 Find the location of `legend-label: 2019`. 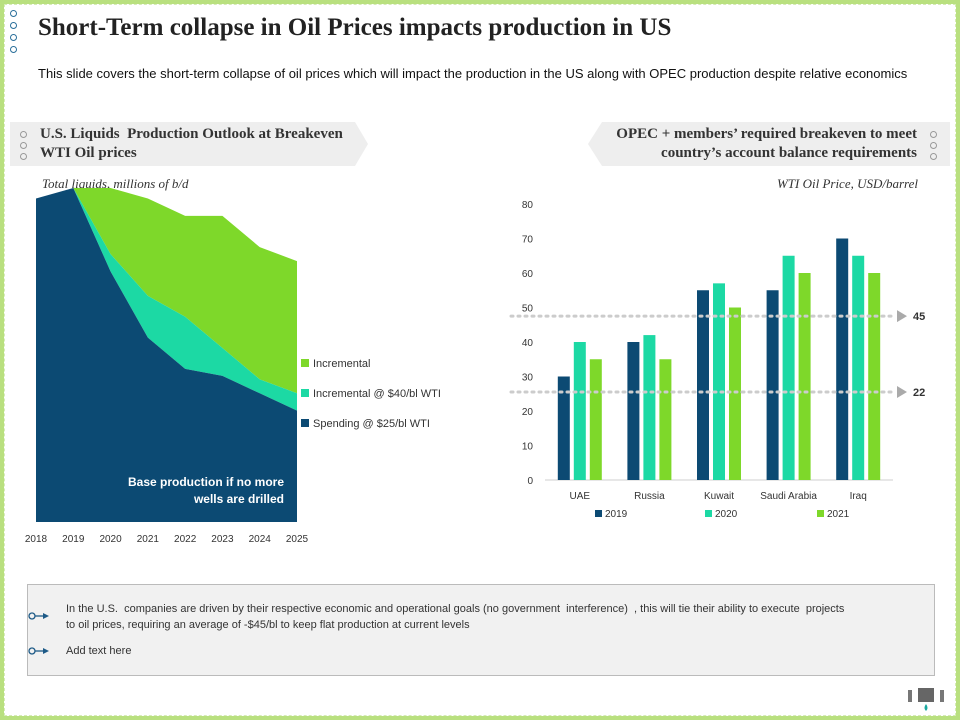

legend-label: 2019 is located at coordinates (616, 514).